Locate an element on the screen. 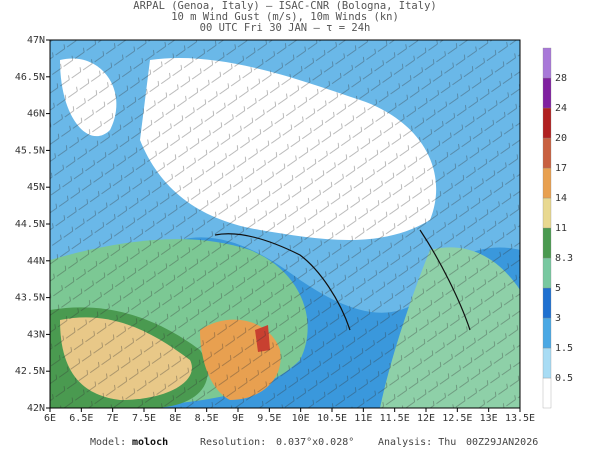 Image resolution: width=600 pixels, height=450 pixels. lon-label: 10E is located at coordinates (301, 418).